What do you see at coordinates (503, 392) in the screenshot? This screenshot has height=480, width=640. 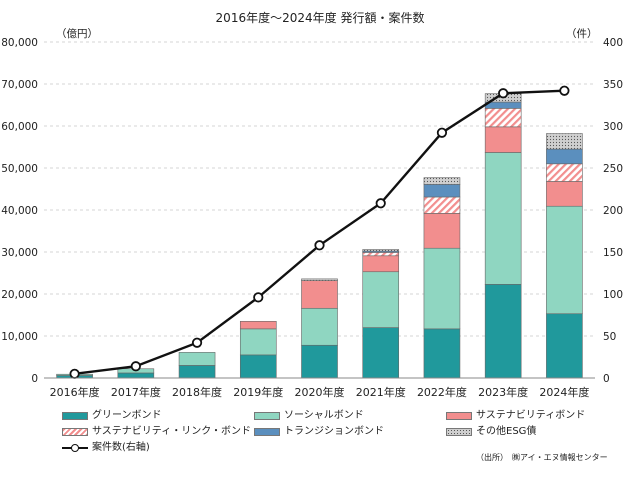 I see `x-tick-label: 2023年度` at bounding box center [503, 392].